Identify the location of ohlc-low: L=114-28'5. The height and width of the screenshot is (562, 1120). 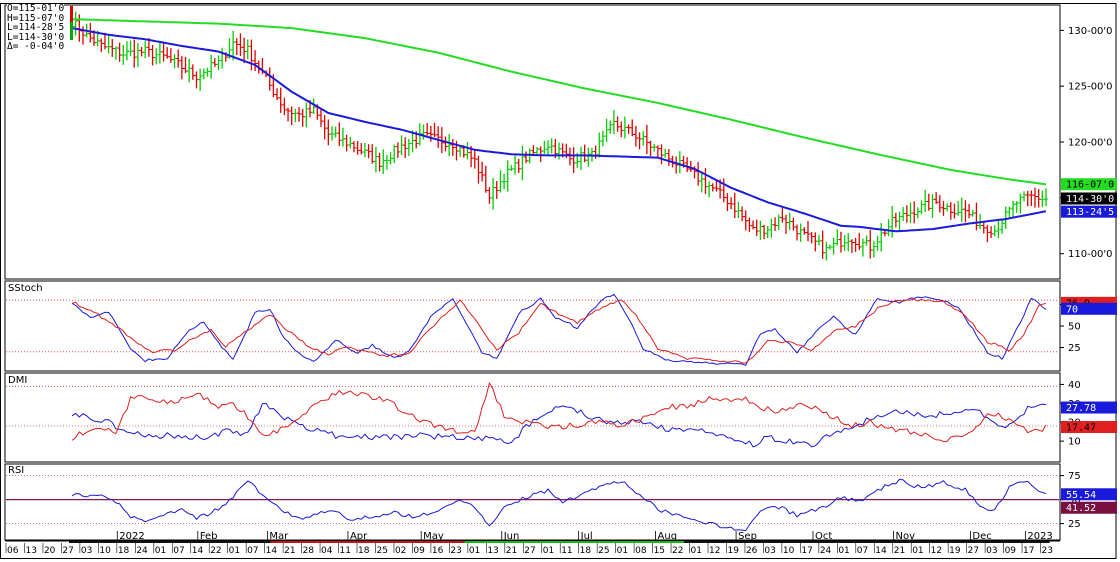
(36, 28).